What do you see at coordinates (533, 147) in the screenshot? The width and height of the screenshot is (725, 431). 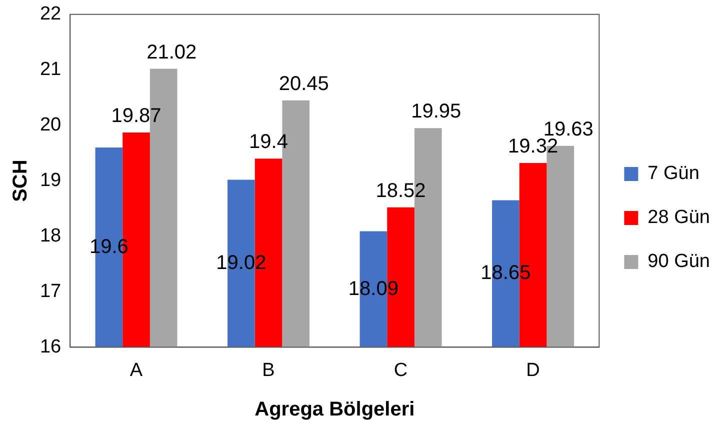 I see `data-label: 19.32` at bounding box center [533, 147].